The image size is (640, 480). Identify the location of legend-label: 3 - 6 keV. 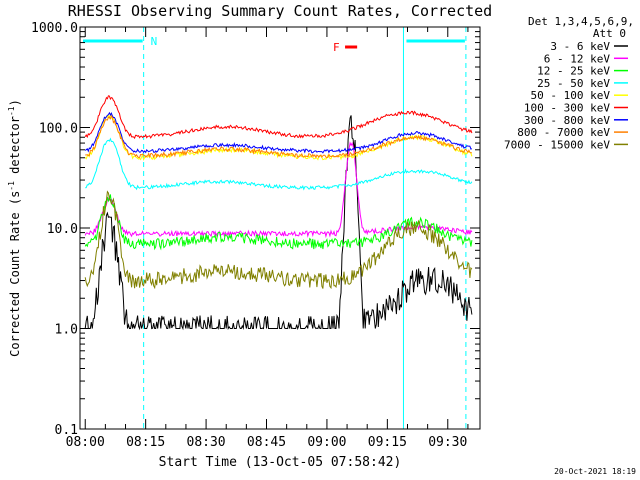
(580, 46).